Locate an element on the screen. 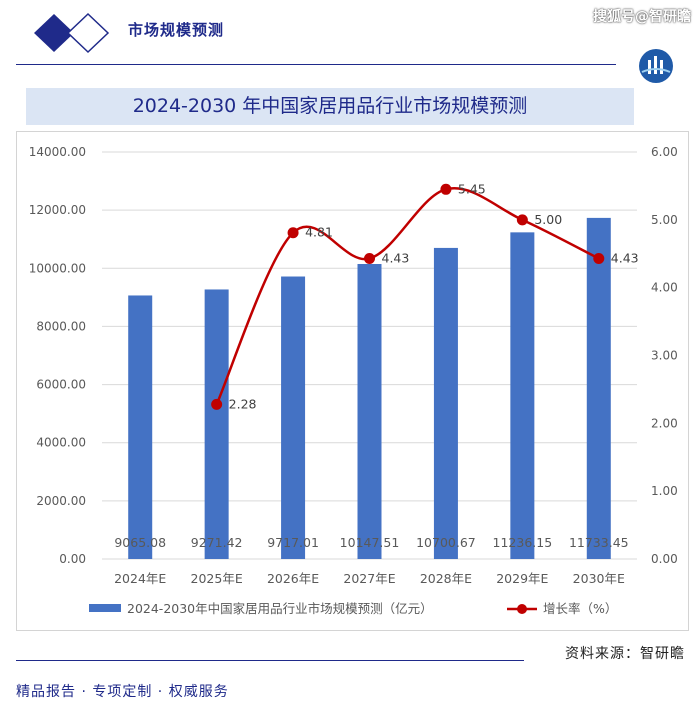 The width and height of the screenshot is (699, 706). x-tick-label: 2028年E is located at coordinates (446, 578).